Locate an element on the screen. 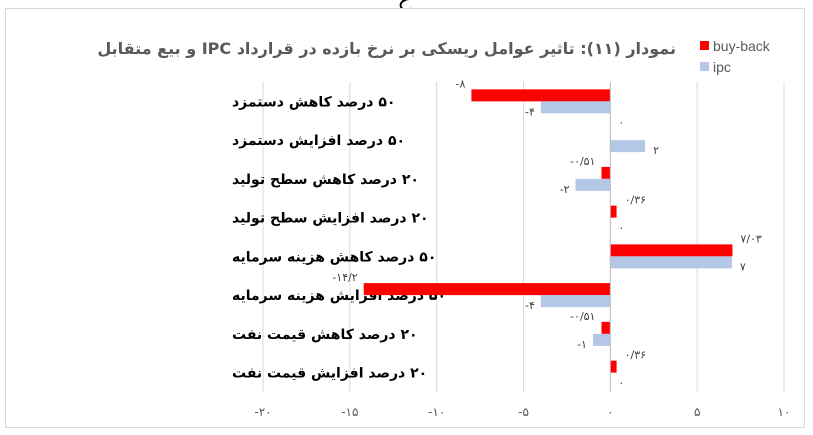 The width and height of the screenshot is (813, 435). x-tick-label: ۵ is located at coordinates (697, 412).